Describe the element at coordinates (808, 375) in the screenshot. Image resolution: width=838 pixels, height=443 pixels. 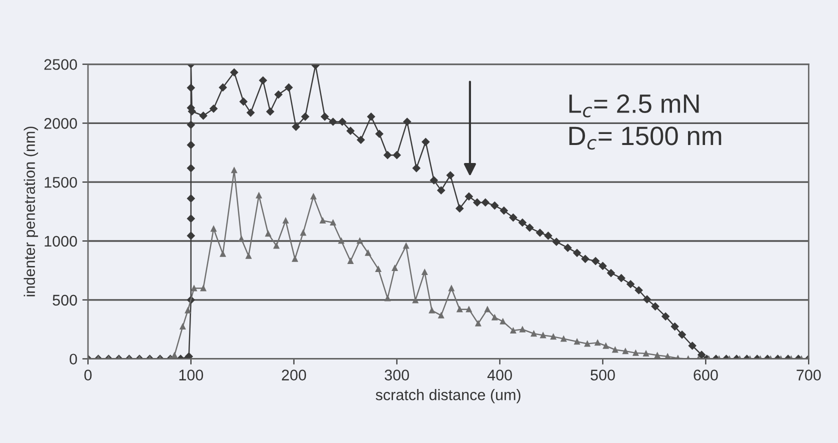
I see `x-tick-label: 700` at that location.